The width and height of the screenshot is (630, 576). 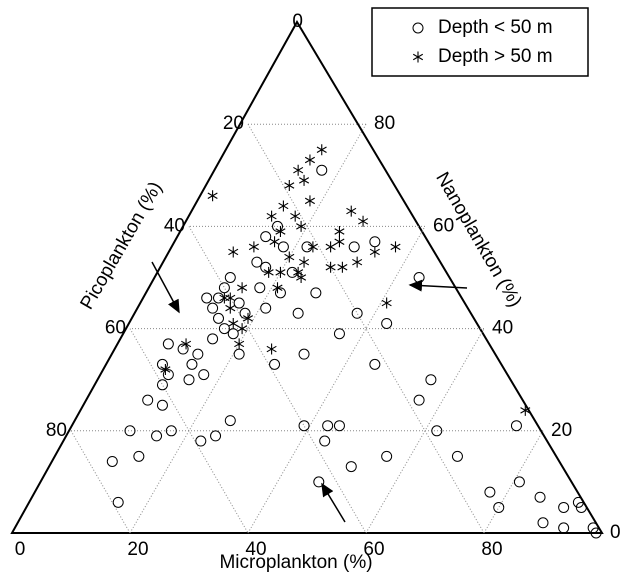 What do you see at coordinates (122, 245) in the screenshot?
I see `axis-title: Picoplankton (%)` at bounding box center [122, 245].